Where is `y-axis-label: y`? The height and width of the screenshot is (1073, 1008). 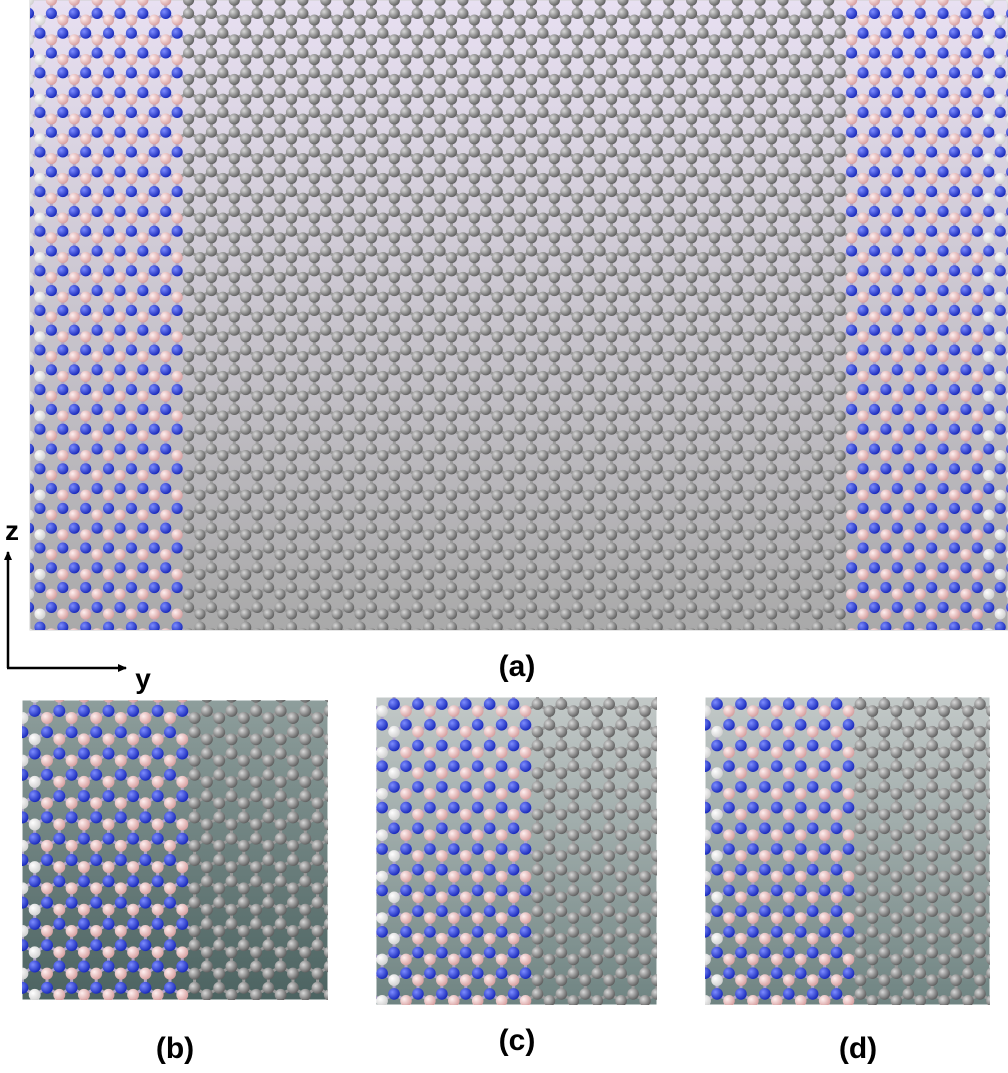
y-axis-label: y is located at coordinates (143, 678).